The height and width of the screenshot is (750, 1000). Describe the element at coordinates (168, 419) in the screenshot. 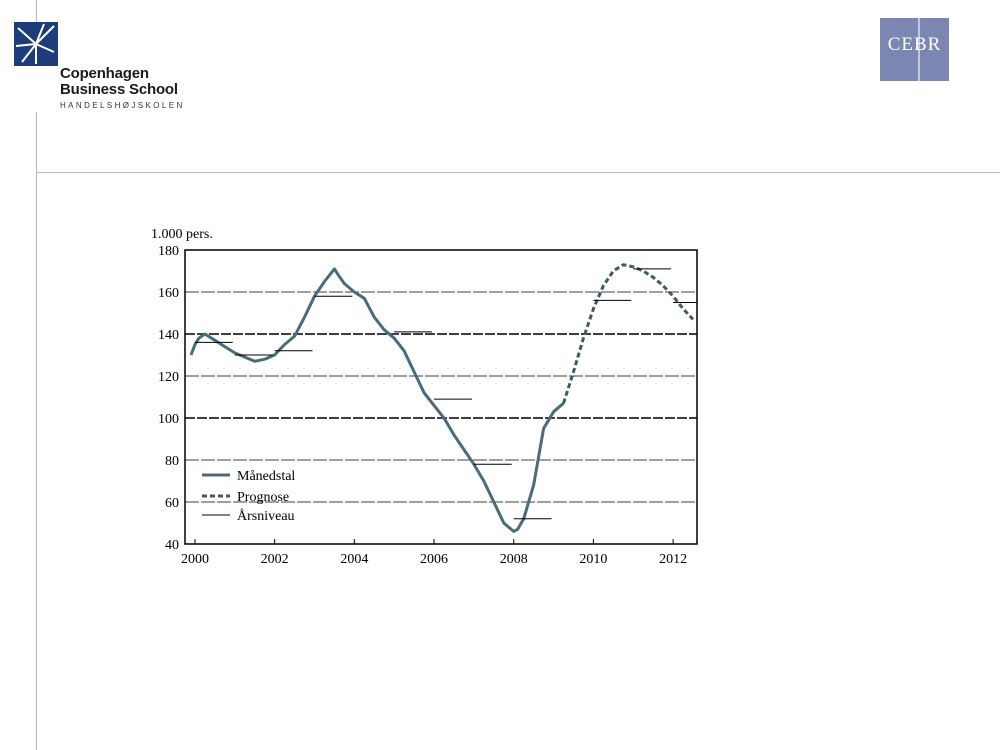

I see `y-tick-100: 100` at that location.